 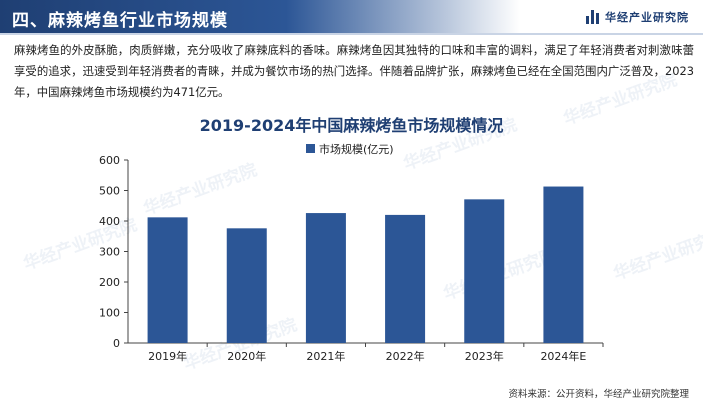 I want to click on x-tick-label: 2020年, so click(x=246, y=356).